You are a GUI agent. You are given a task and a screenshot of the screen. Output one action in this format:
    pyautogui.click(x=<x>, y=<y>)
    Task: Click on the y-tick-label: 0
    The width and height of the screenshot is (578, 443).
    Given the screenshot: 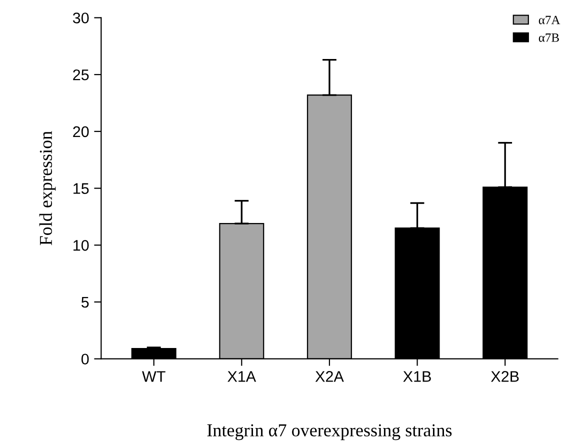 What is the action you would take?
    pyautogui.click(x=85, y=359)
    